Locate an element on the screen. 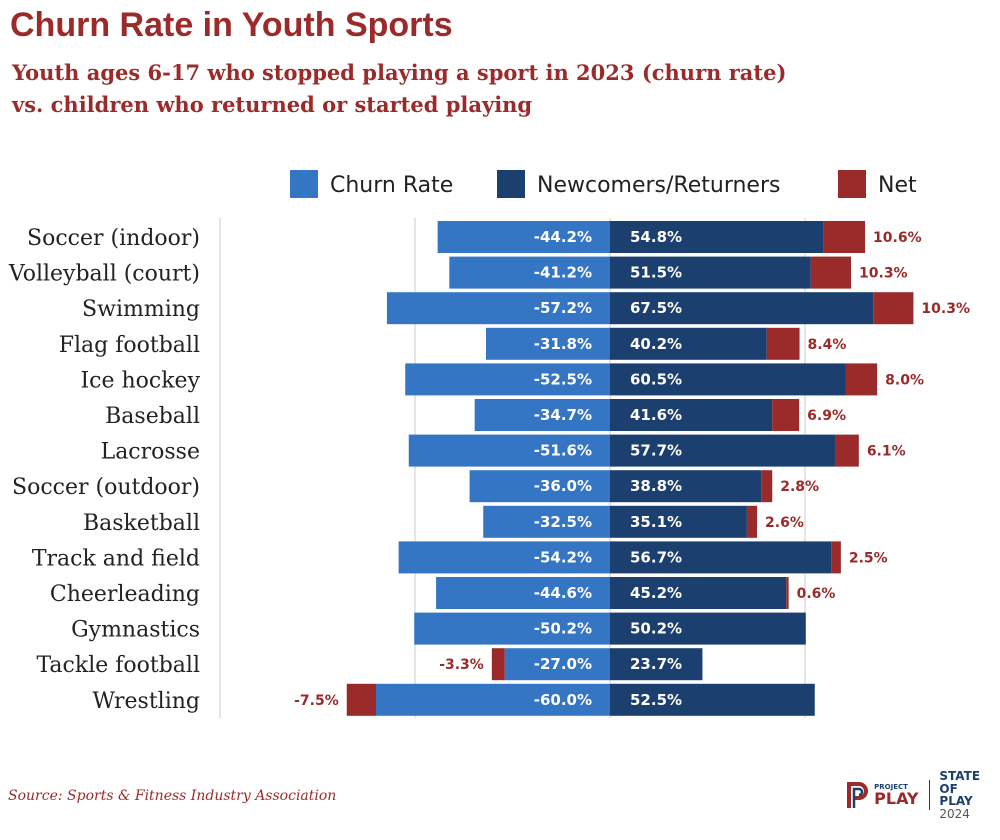 The image size is (1000, 840). category-label: Soccer (outdoor) is located at coordinates (106, 487).